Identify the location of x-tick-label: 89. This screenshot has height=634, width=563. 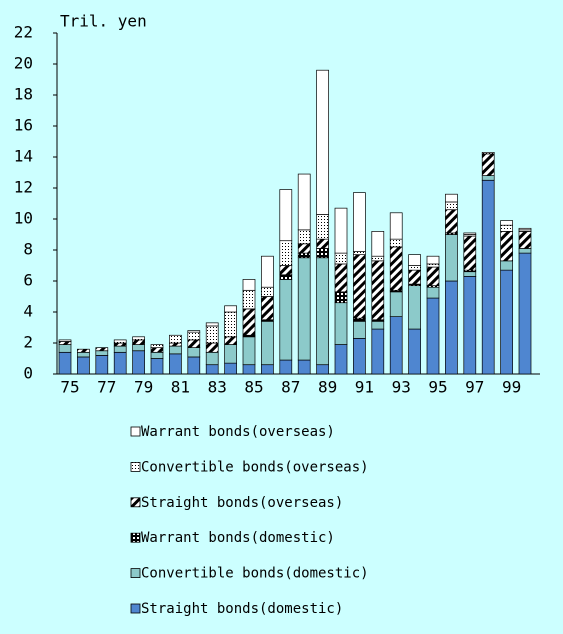
(327, 387).